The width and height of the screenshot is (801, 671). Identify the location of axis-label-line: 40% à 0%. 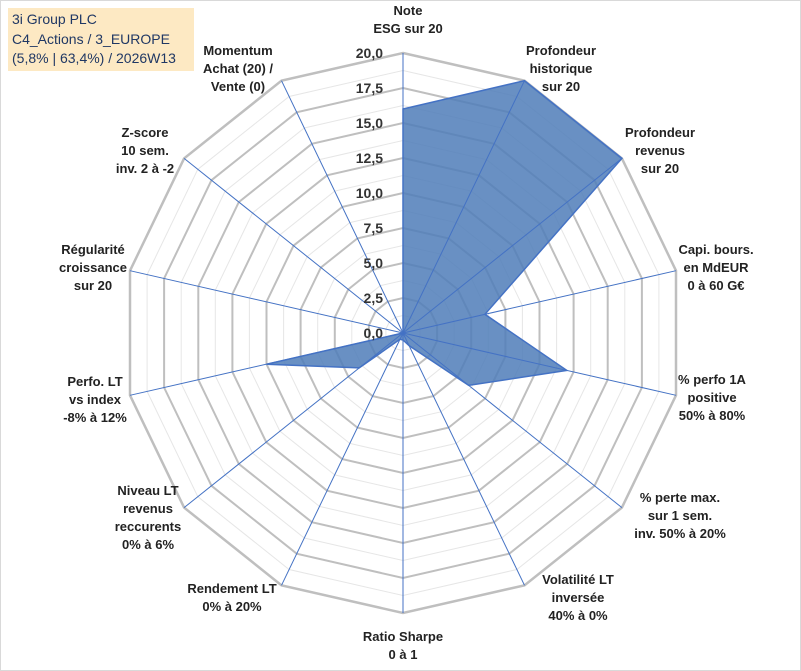
(578, 615).